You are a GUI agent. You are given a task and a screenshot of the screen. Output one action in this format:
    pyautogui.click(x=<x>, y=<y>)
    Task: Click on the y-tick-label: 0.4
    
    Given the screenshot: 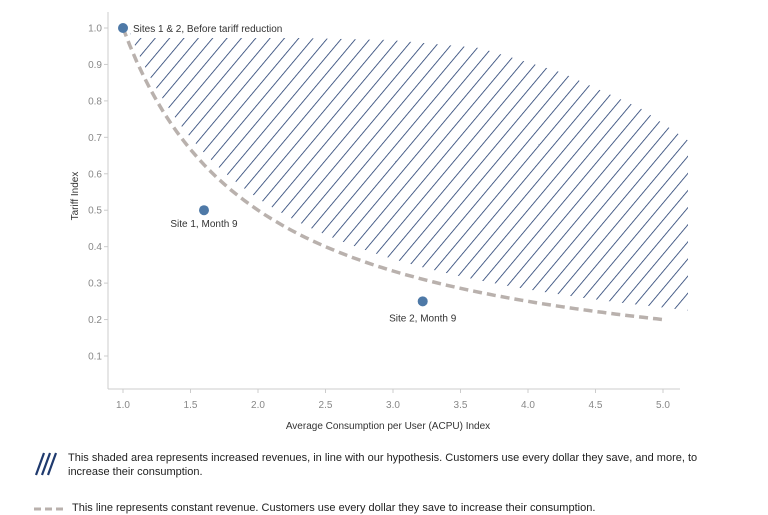 What is the action you would take?
    pyautogui.click(x=95, y=247)
    